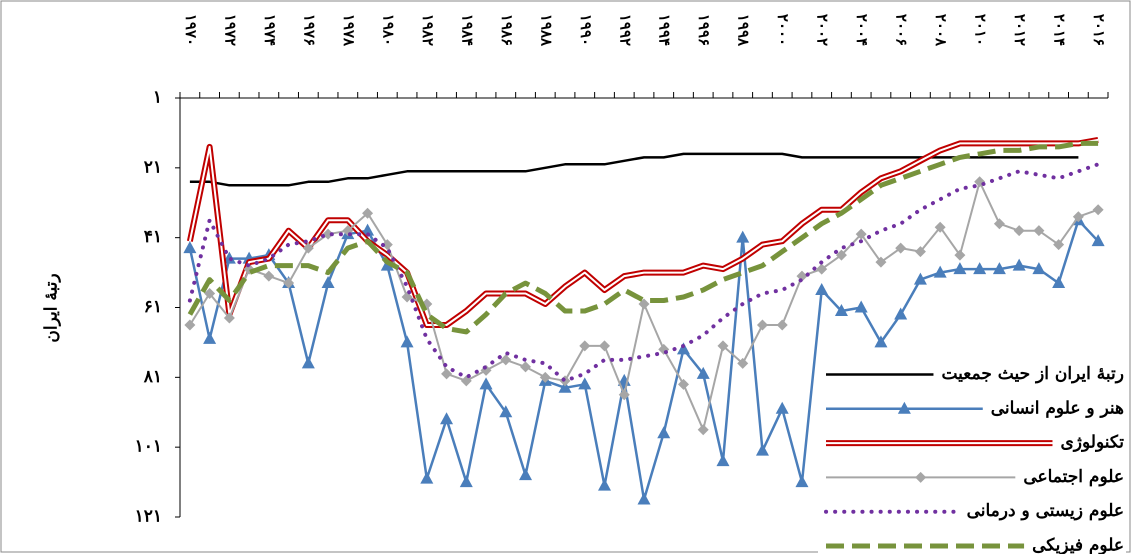 The image size is (1132, 554). Describe the element at coordinates (704, 30) in the screenshot. I see `x-tick-label: ۱۹۹۶` at that location.